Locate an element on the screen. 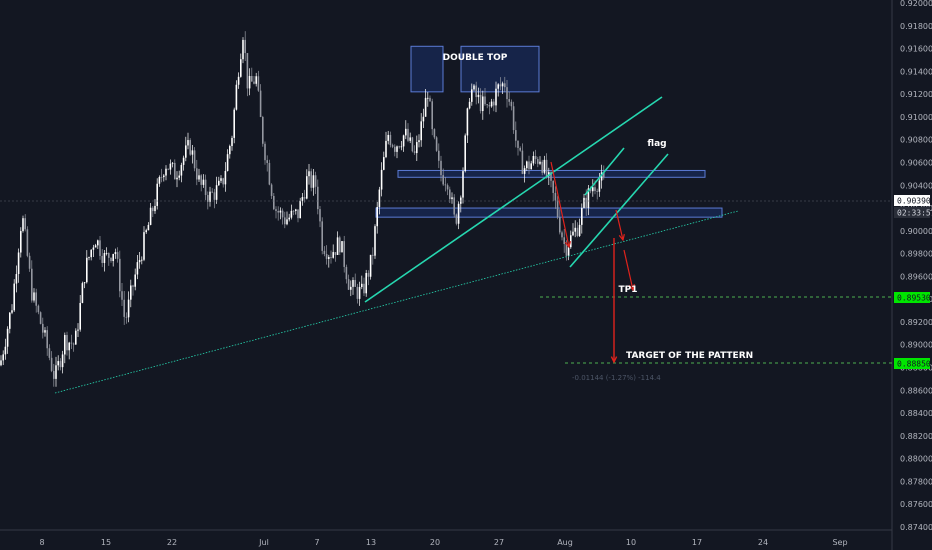  y-tick-label: 0.91000 is located at coordinates (916, 117).